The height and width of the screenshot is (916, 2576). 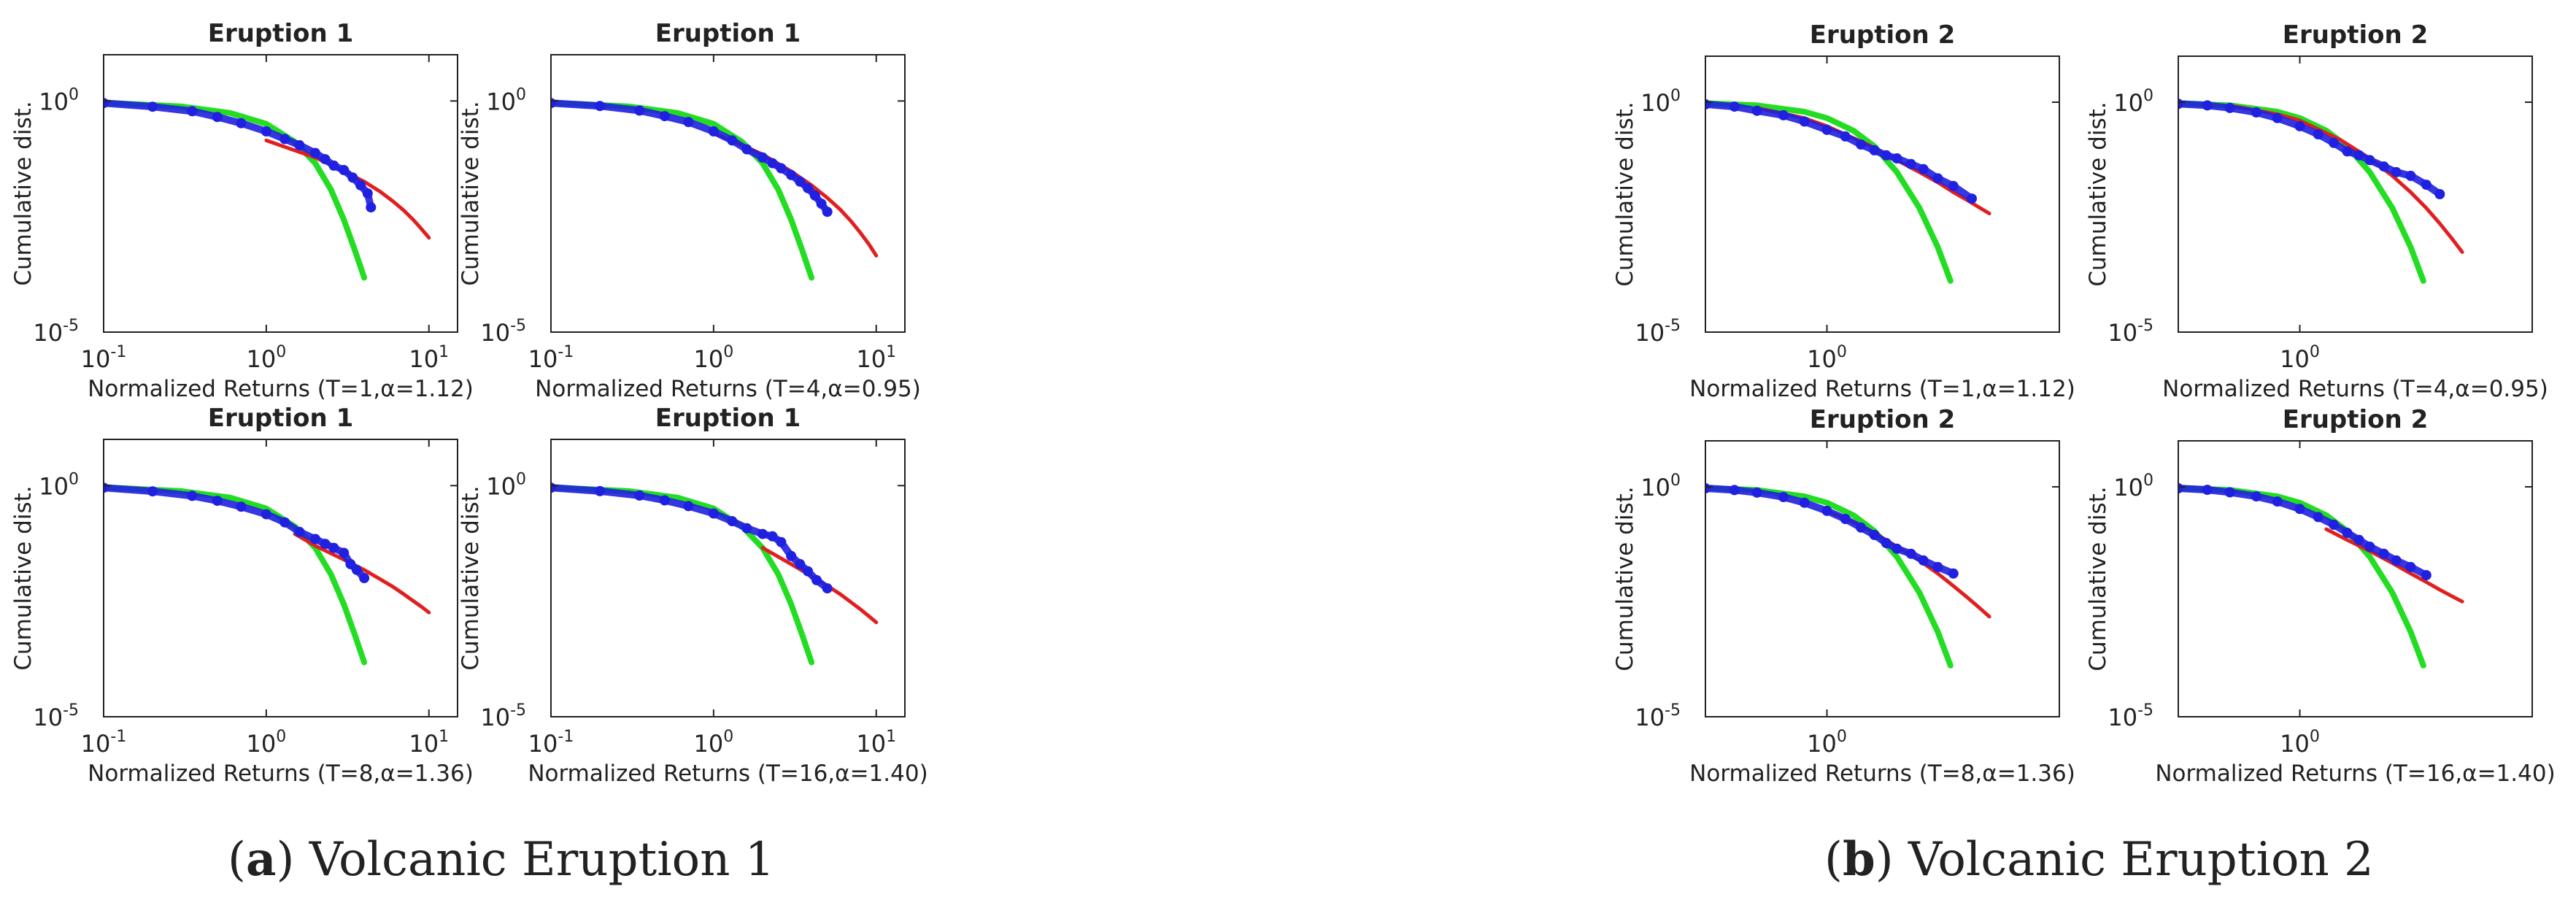 What do you see at coordinates (261, 859) in the screenshot?
I see `caption-a-letter: a` at bounding box center [261, 859].